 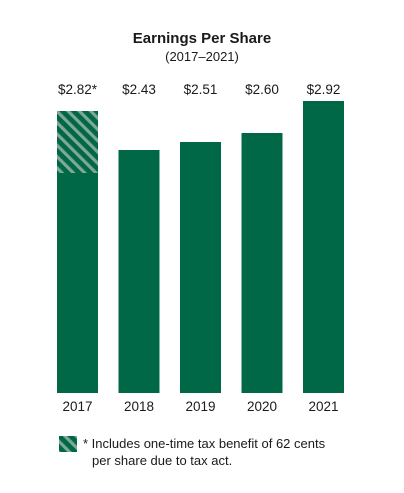 What do you see at coordinates (78, 89) in the screenshot?
I see `value-label-2017: $2.82*` at bounding box center [78, 89].